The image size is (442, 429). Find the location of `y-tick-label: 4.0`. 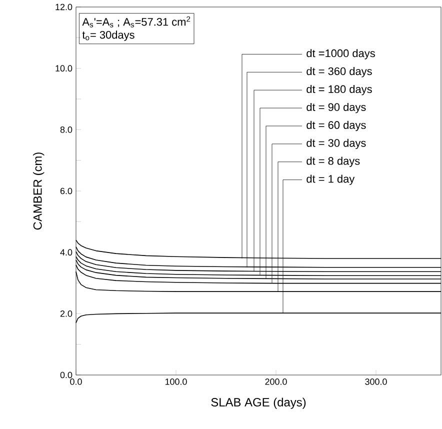

y-tick-label: 4.0 is located at coordinates (66, 252).